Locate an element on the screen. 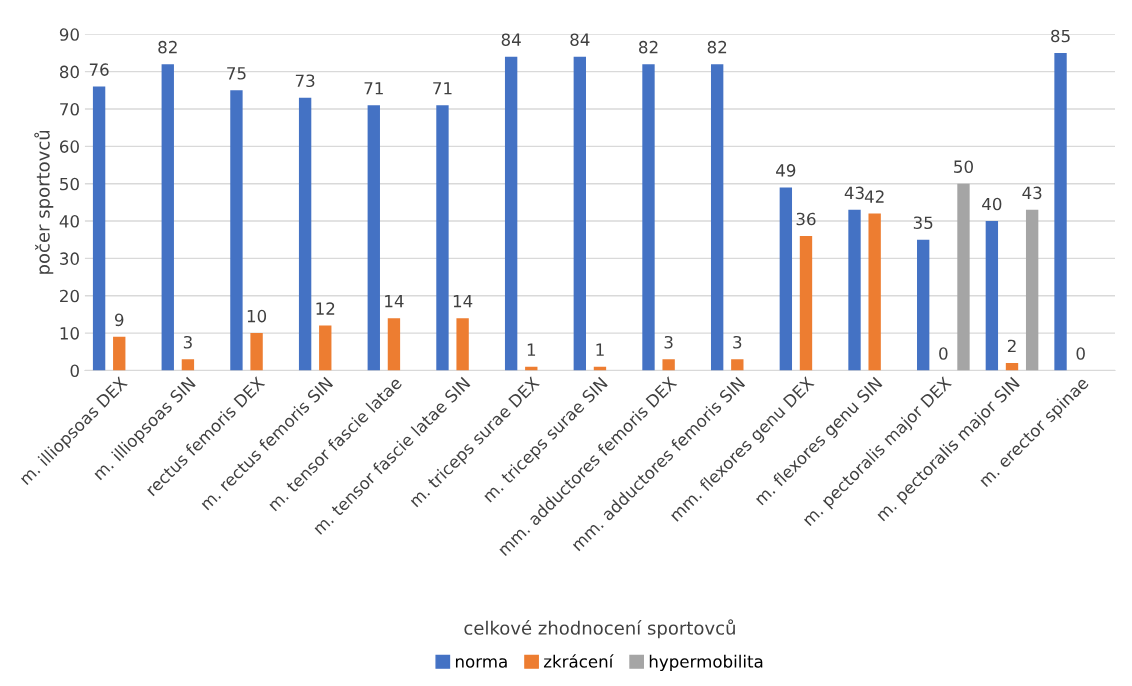 This screenshot has height=686, width=1132. y-axis-title: počer sportovců is located at coordinates (44, 202).